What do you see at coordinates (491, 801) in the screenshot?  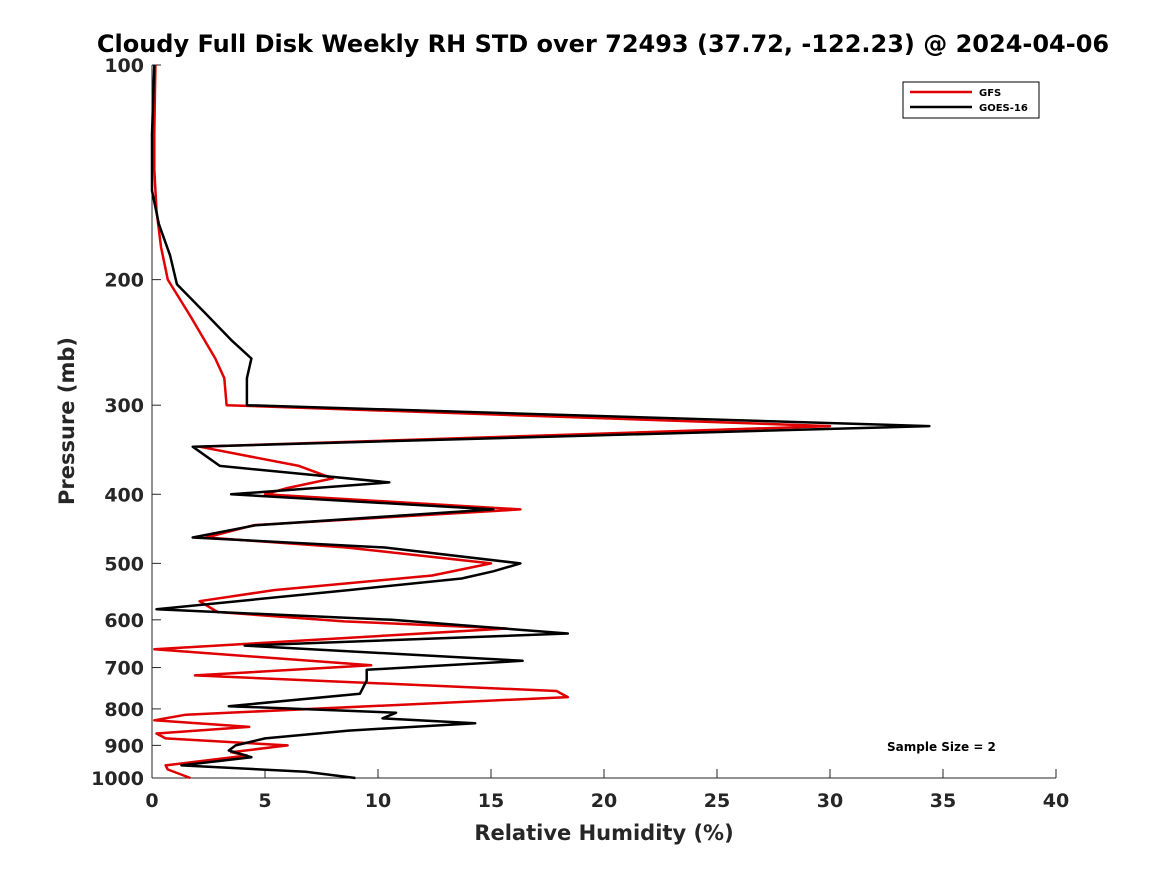 I see `x-tick-label: 15` at bounding box center [491, 801].